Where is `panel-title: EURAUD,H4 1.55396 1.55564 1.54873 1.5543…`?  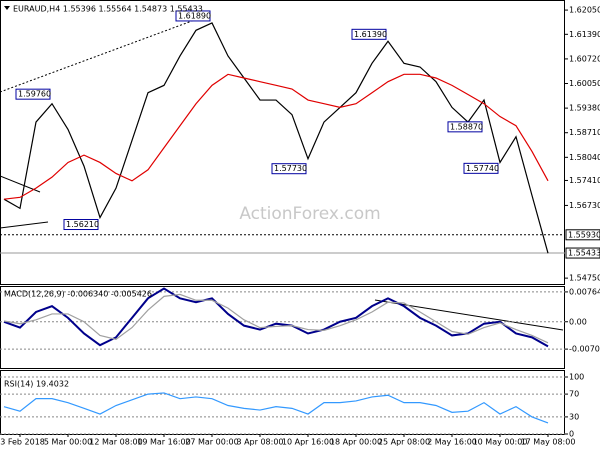 panel-title: EURAUD,H4 1.55396 1.55564 1.54873 1.5543… is located at coordinates (108, 9).